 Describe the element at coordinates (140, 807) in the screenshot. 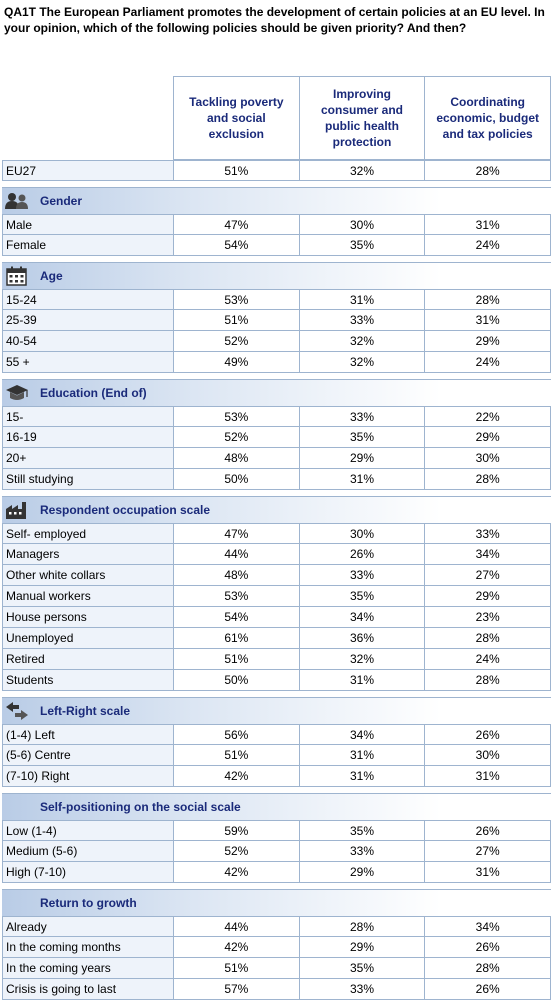

I see `section-title: Self-positioning on the social scale` at that location.